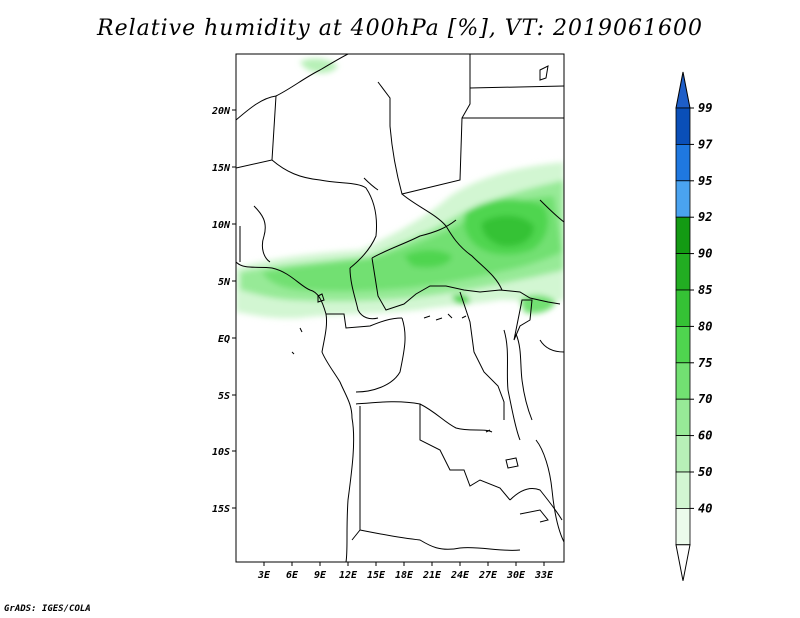  I want to click on footer-credit: GrADS: IGES/COLA, so click(47, 609).